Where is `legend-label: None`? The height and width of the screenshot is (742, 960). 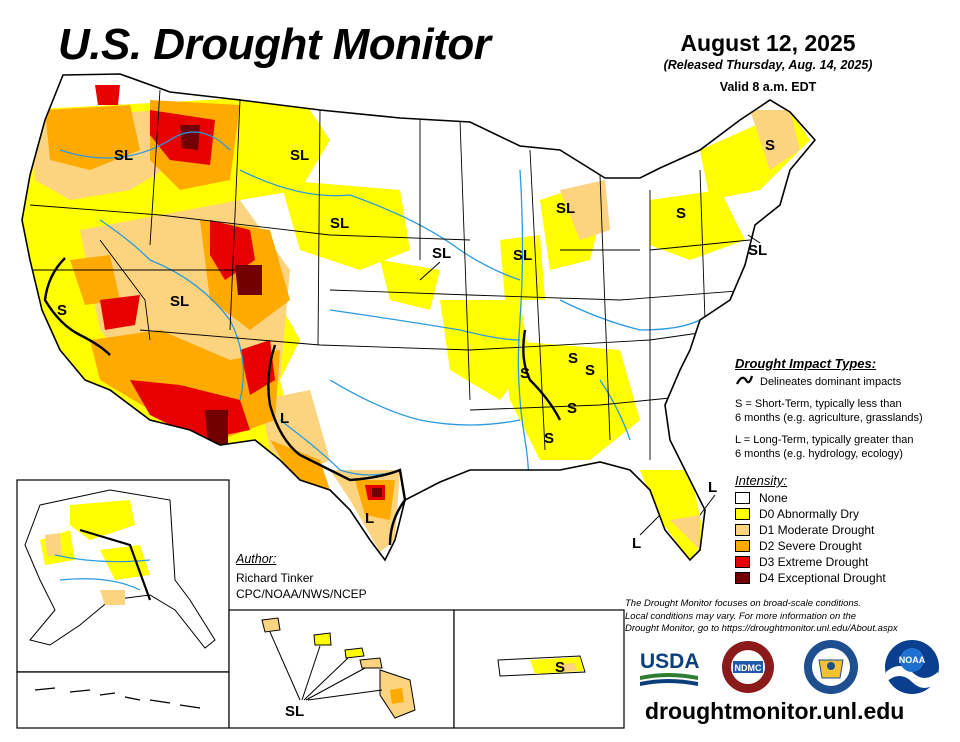 legend-label: None is located at coordinates (773, 498).